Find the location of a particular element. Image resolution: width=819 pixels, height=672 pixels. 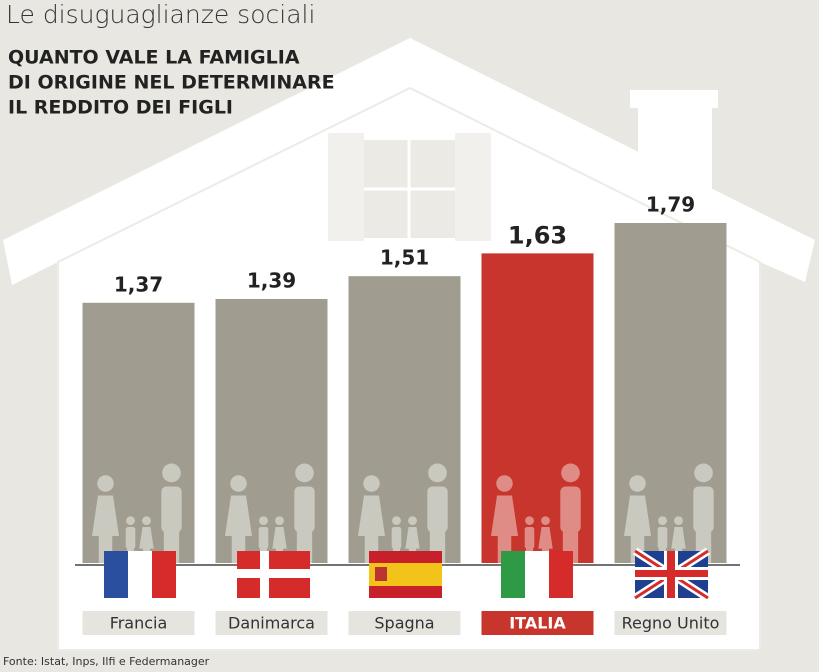

category-label: ITALIA is located at coordinates (537, 623).